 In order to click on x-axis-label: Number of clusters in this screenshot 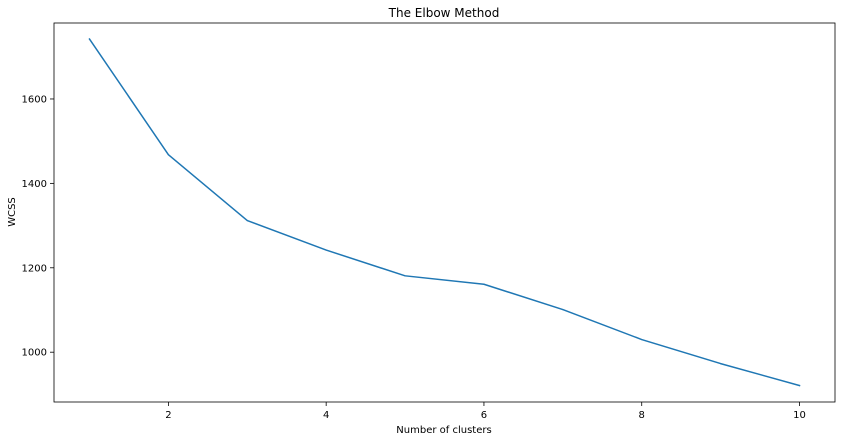, I will do `click(443, 430)`.